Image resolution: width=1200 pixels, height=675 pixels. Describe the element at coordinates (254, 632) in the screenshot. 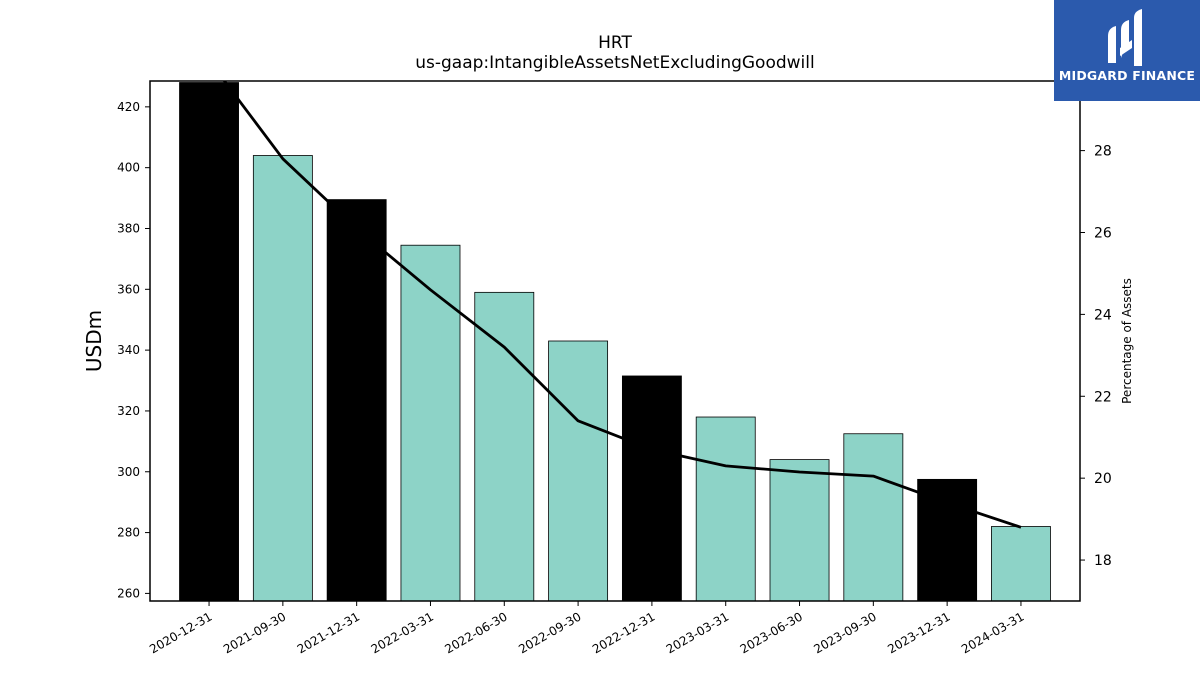

I see `x-tick-label: 2021-09-30` at that location.